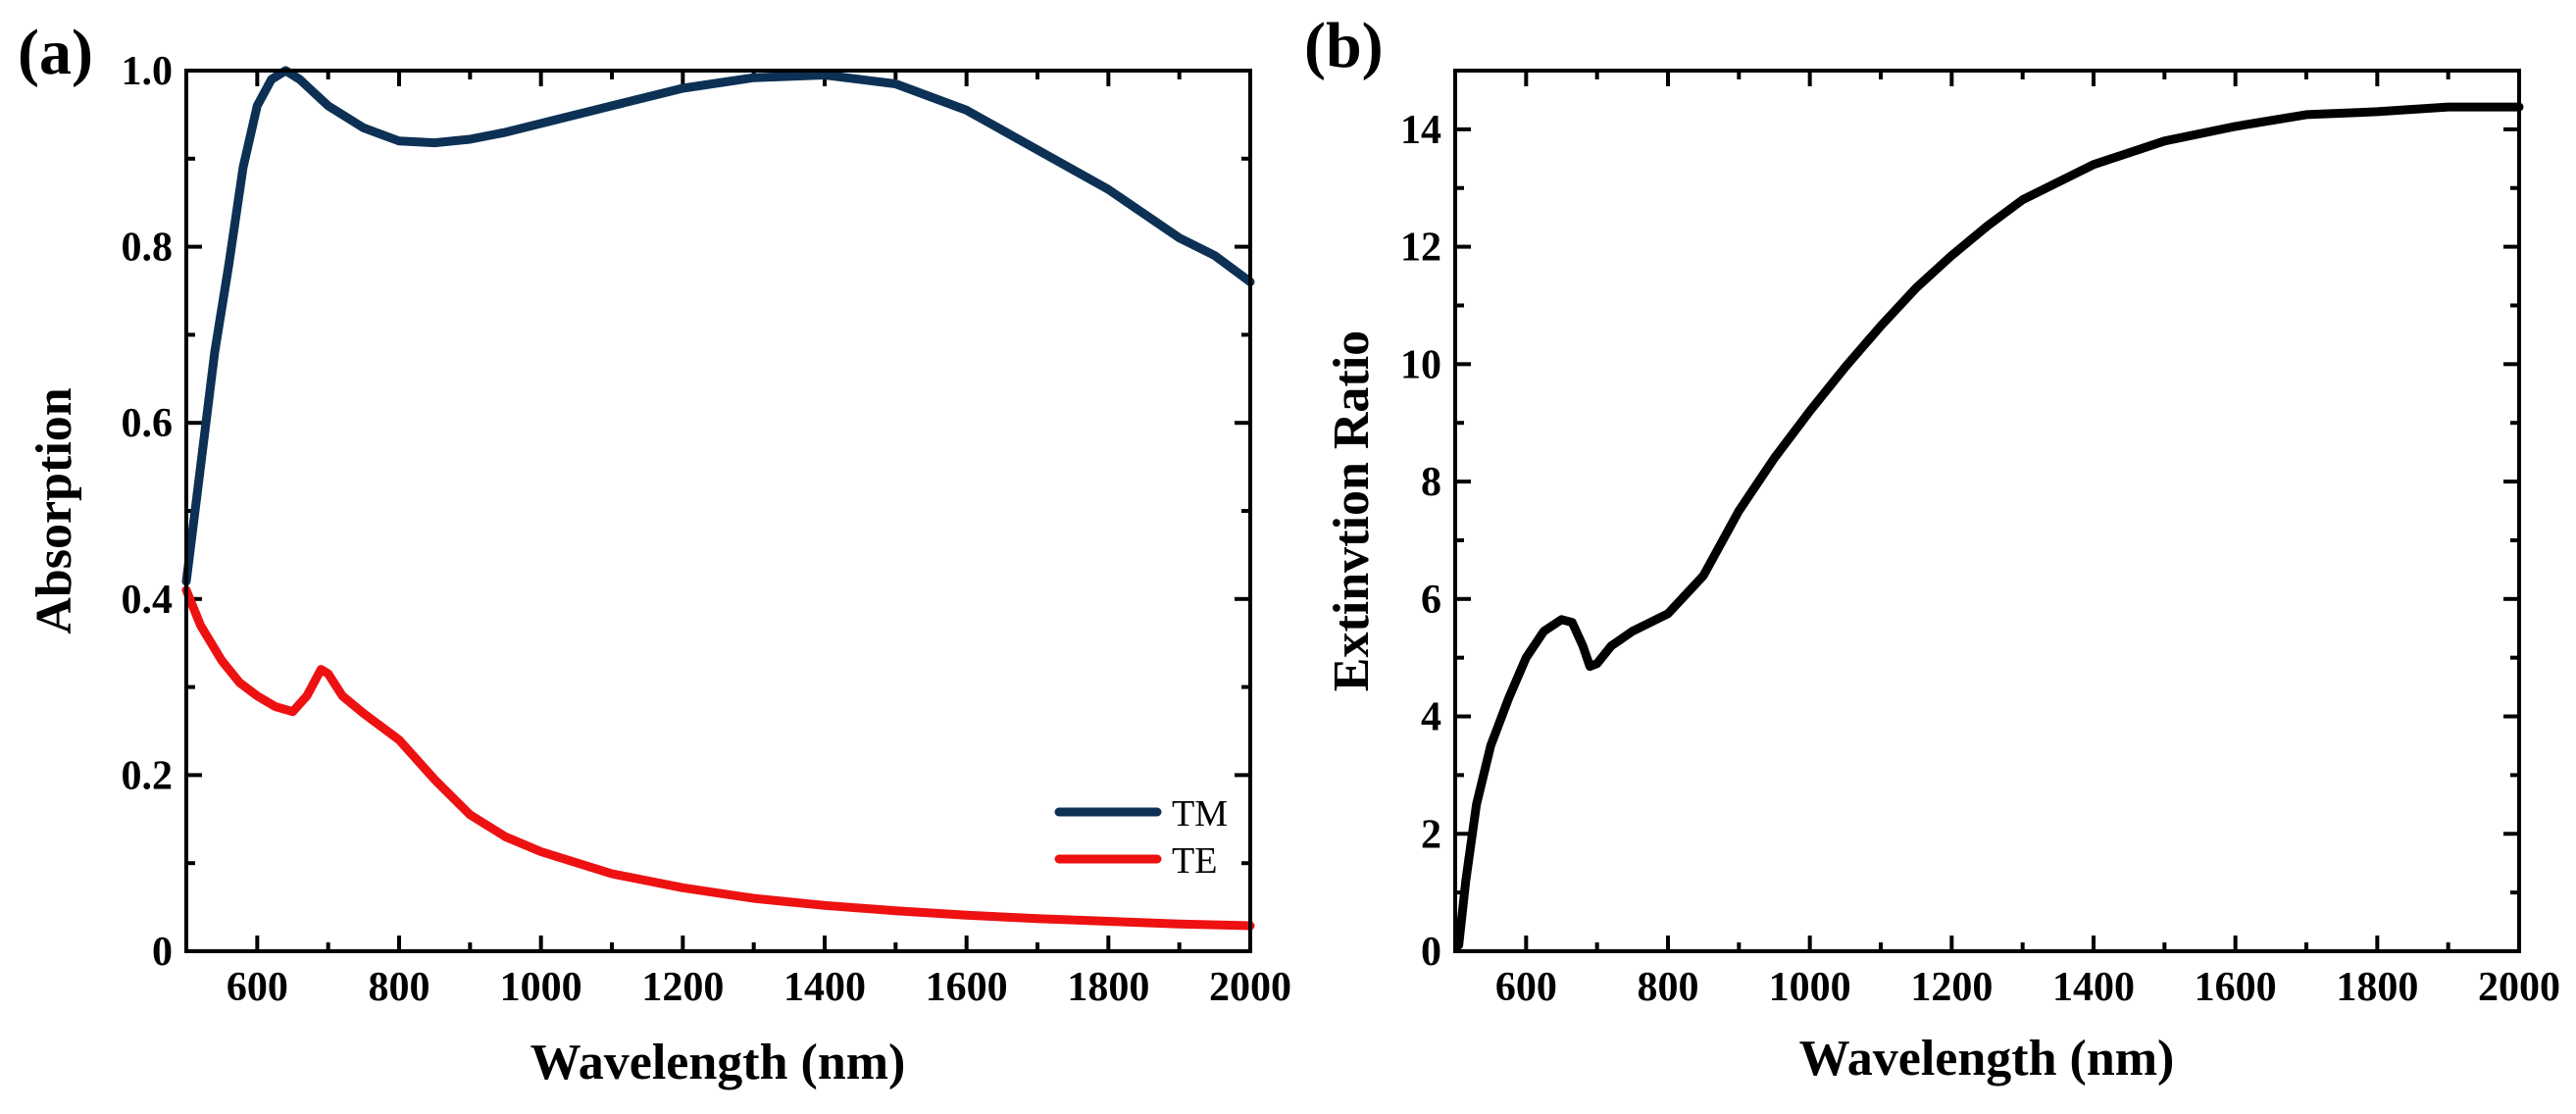 The image size is (2576, 1114). What do you see at coordinates (1431, 834) in the screenshot?
I see `y-tick-label: 2` at bounding box center [1431, 834].